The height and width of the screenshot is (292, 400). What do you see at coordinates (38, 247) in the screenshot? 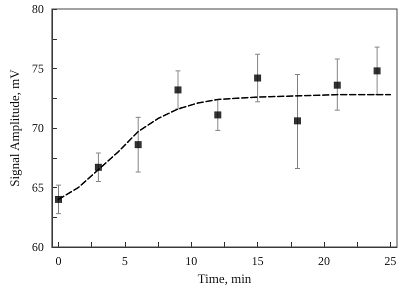
I see `y-tick-label: 60` at bounding box center [38, 247].